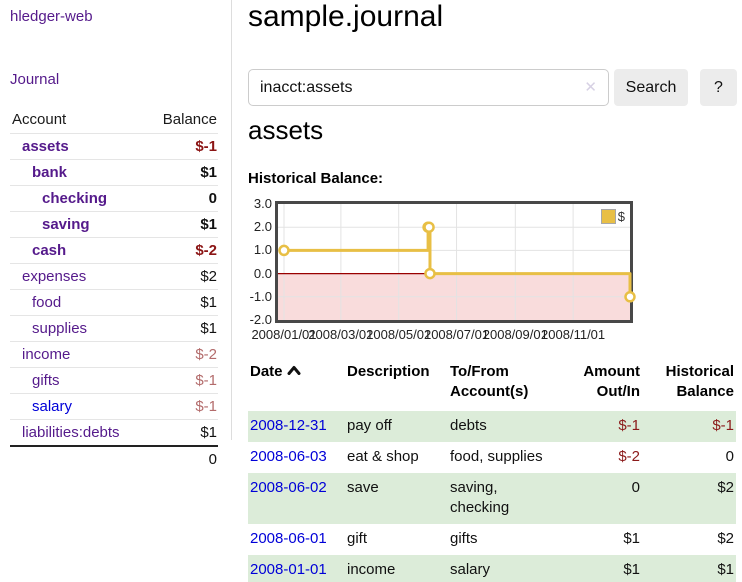 The width and height of the screenshot is (742, 582). What do you see at coordinates (346, 16) in the screenshot?
I see `page-title: sample.journal` at bounding box center [346, 16].